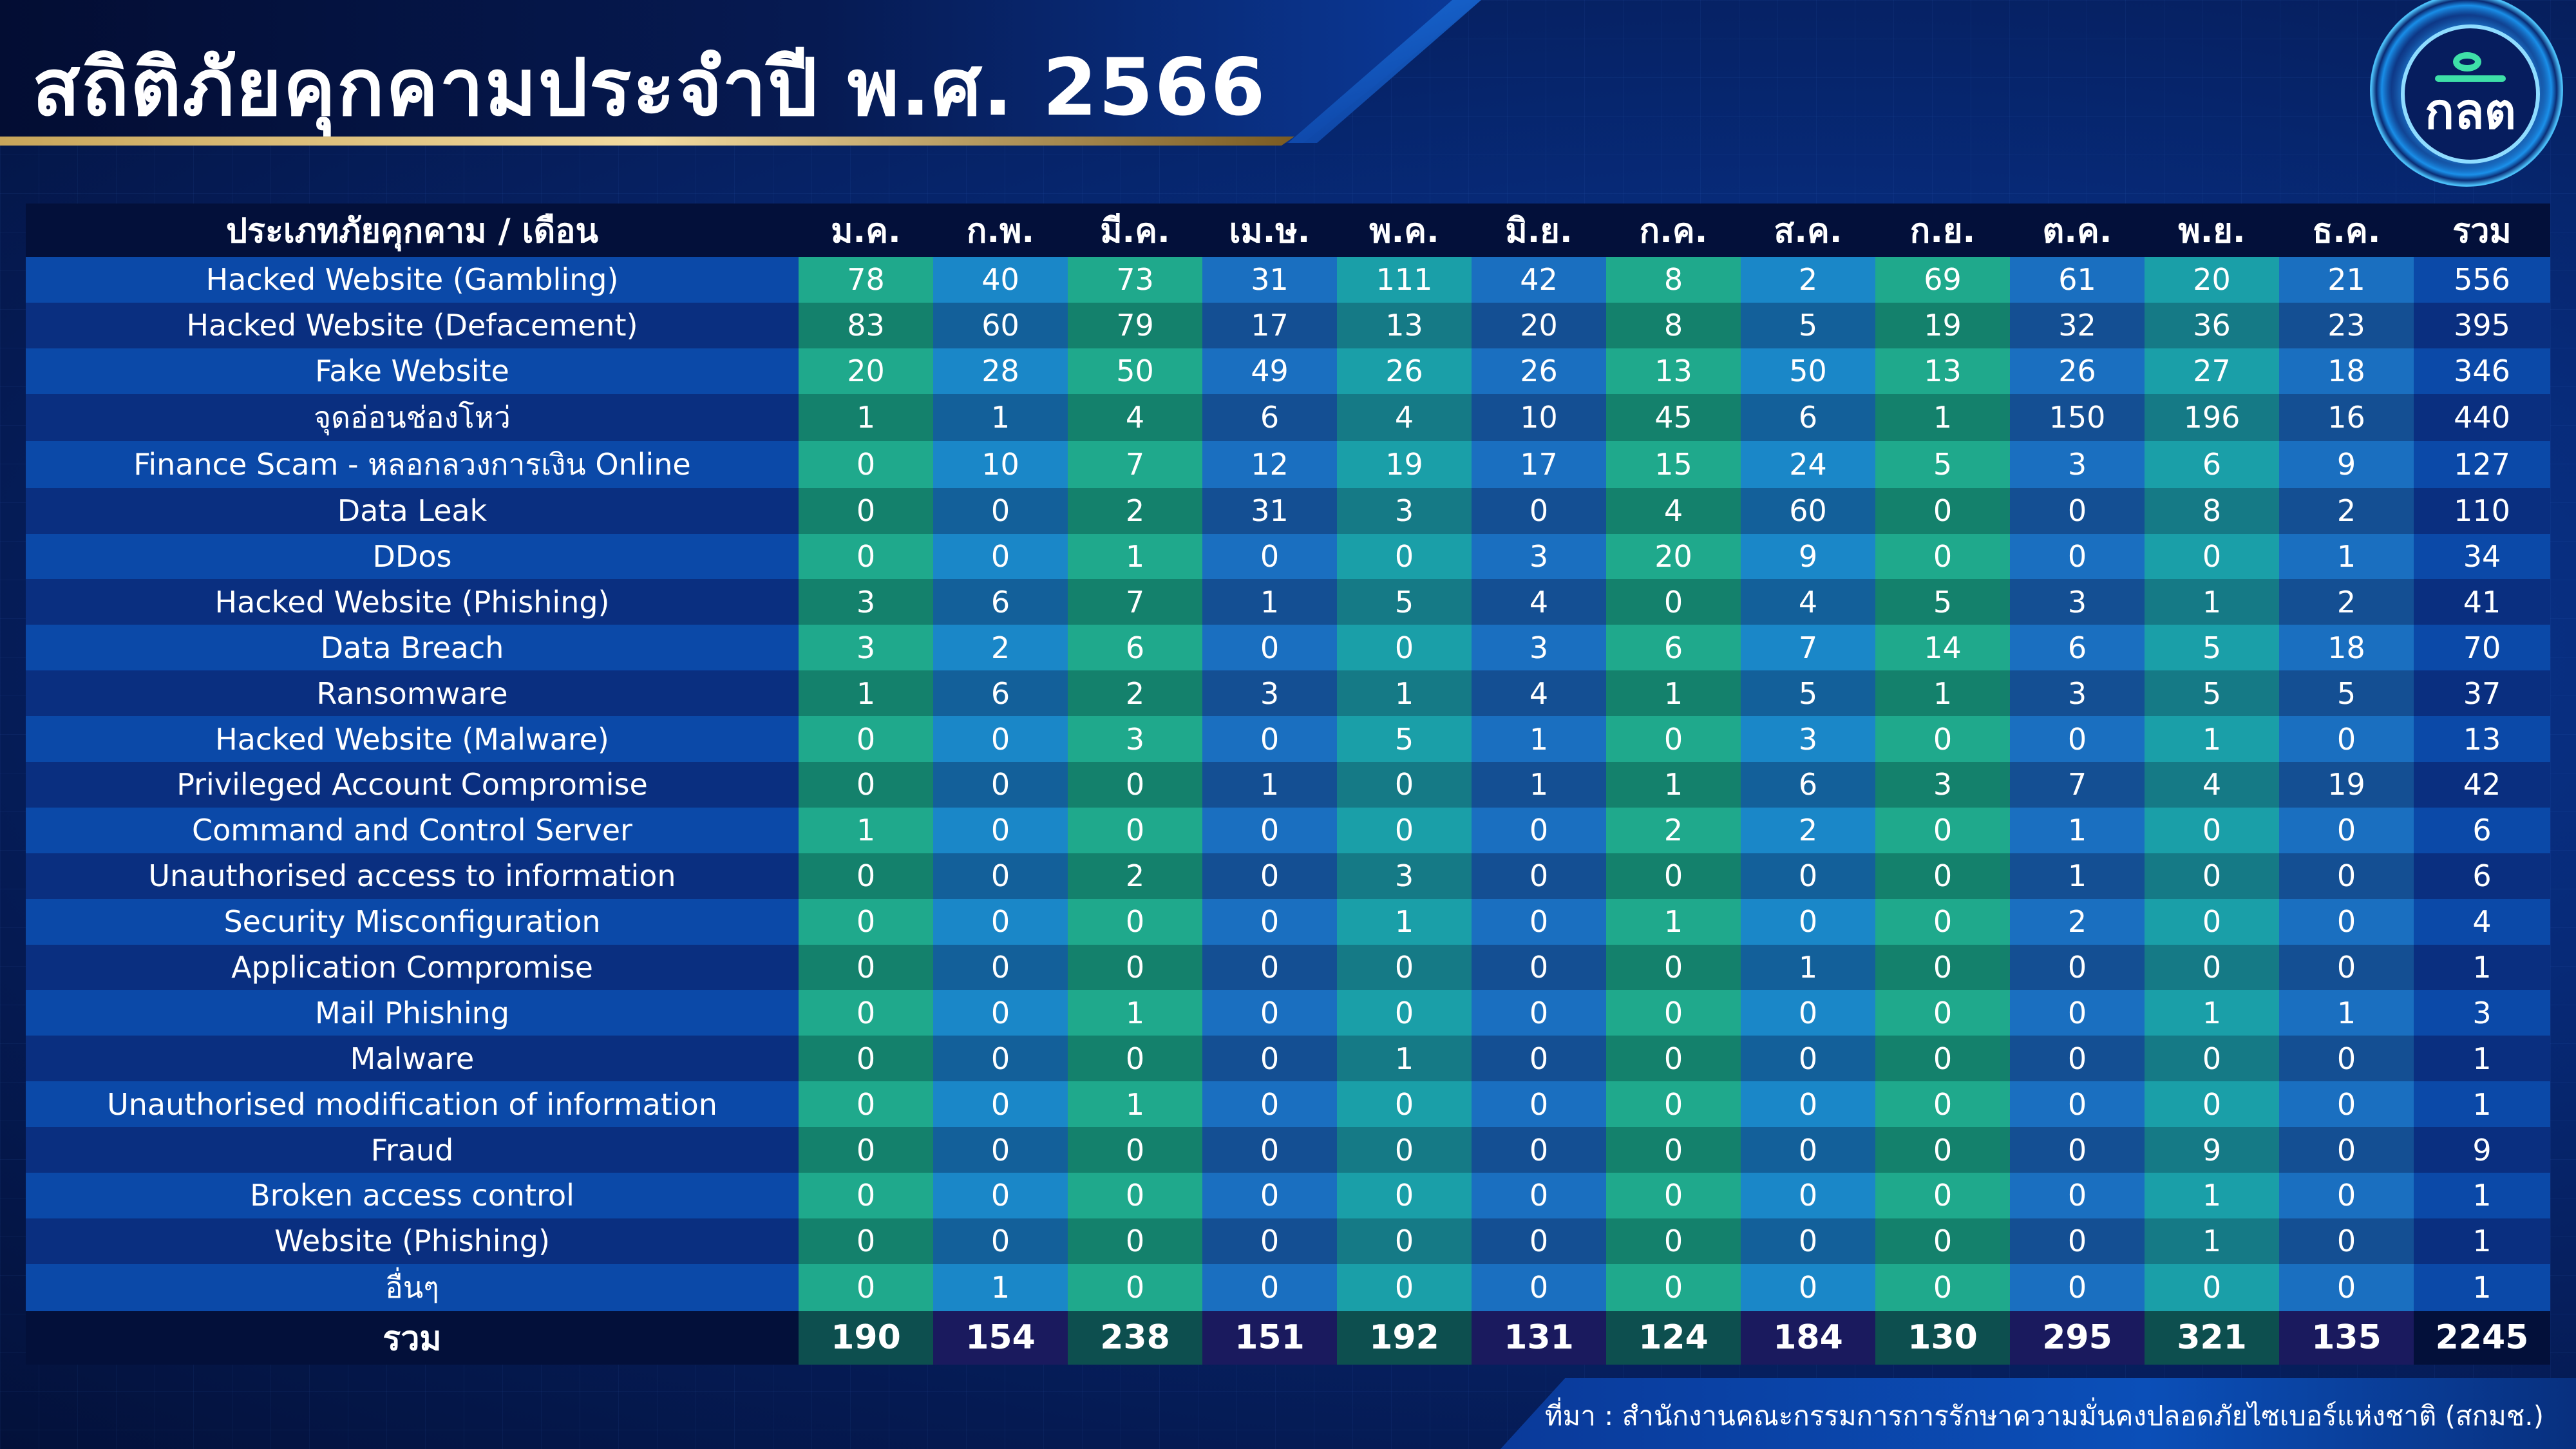 The height and width of the screenshot is (1449, 2576). What do you see at coordinates (2482, 280) in the screenshot?
I see `row-total: 556` at bounding box center [2482, 280].